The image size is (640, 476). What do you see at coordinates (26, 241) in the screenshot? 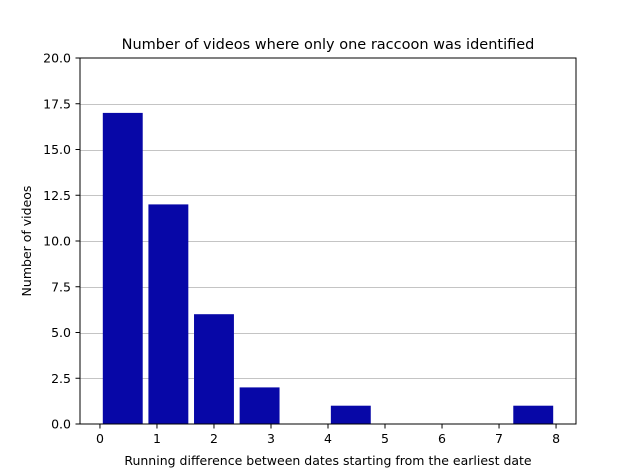
I see `y-axis-label: Number of videos` at bounding box center [26, 241].